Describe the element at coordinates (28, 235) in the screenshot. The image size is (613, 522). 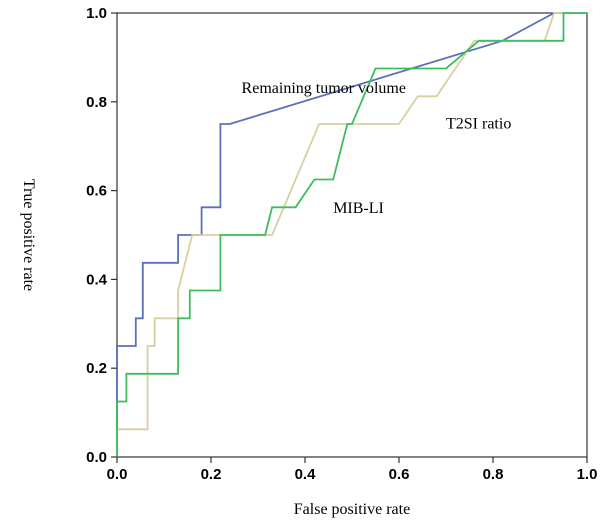
I see `y-axis-title: True positive rate` at that location.